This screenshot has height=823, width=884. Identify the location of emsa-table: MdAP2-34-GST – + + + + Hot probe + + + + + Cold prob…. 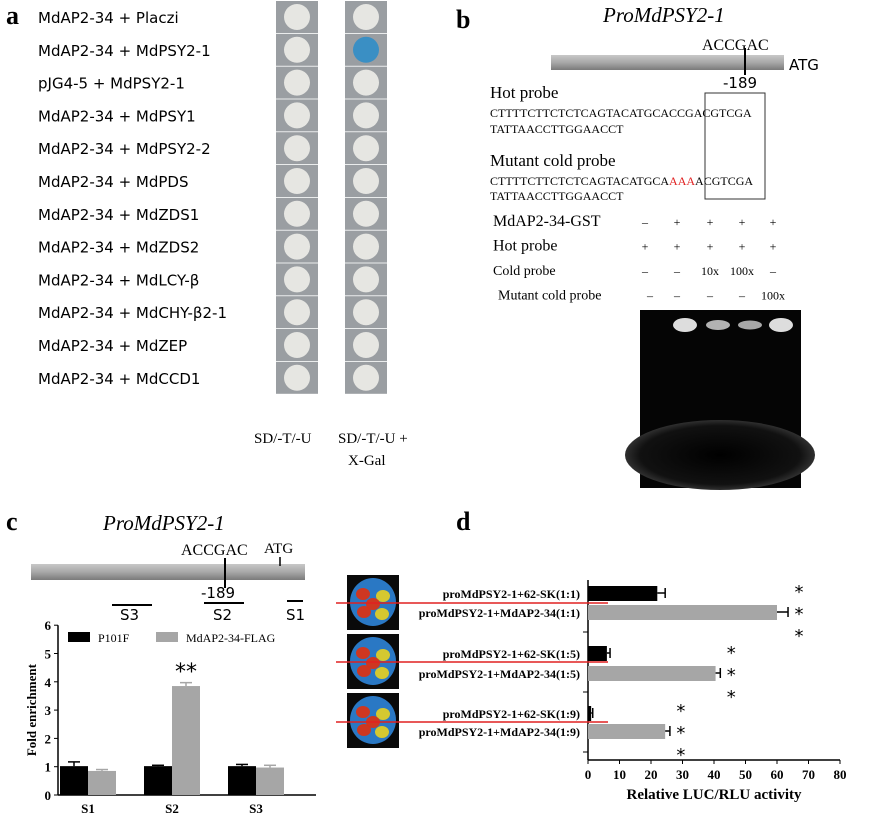
(639, 258).